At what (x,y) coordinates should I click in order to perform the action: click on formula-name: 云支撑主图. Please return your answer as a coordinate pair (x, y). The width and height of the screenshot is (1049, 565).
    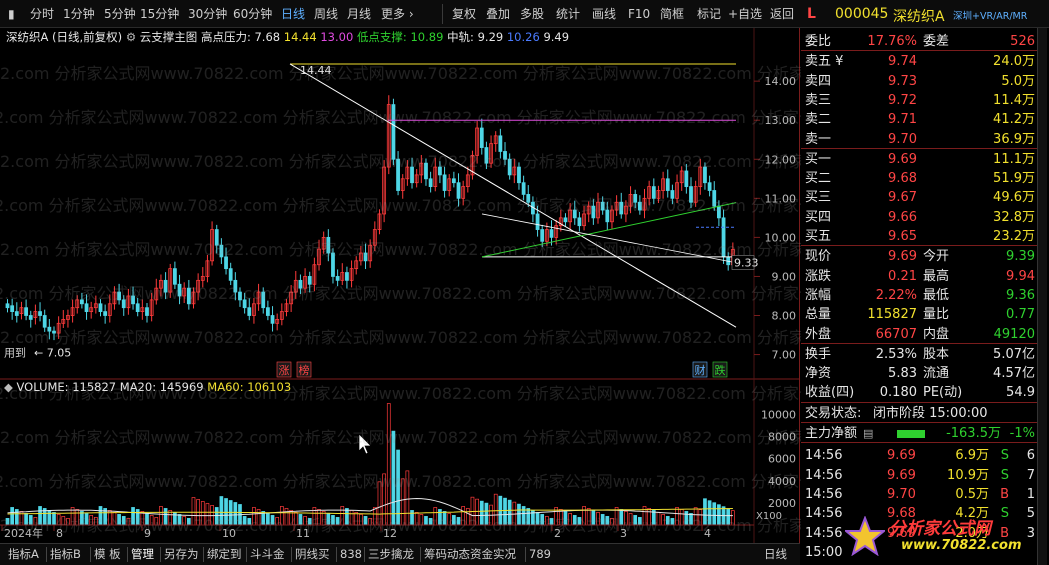
    Looking at the image, I should click on (168, 37).